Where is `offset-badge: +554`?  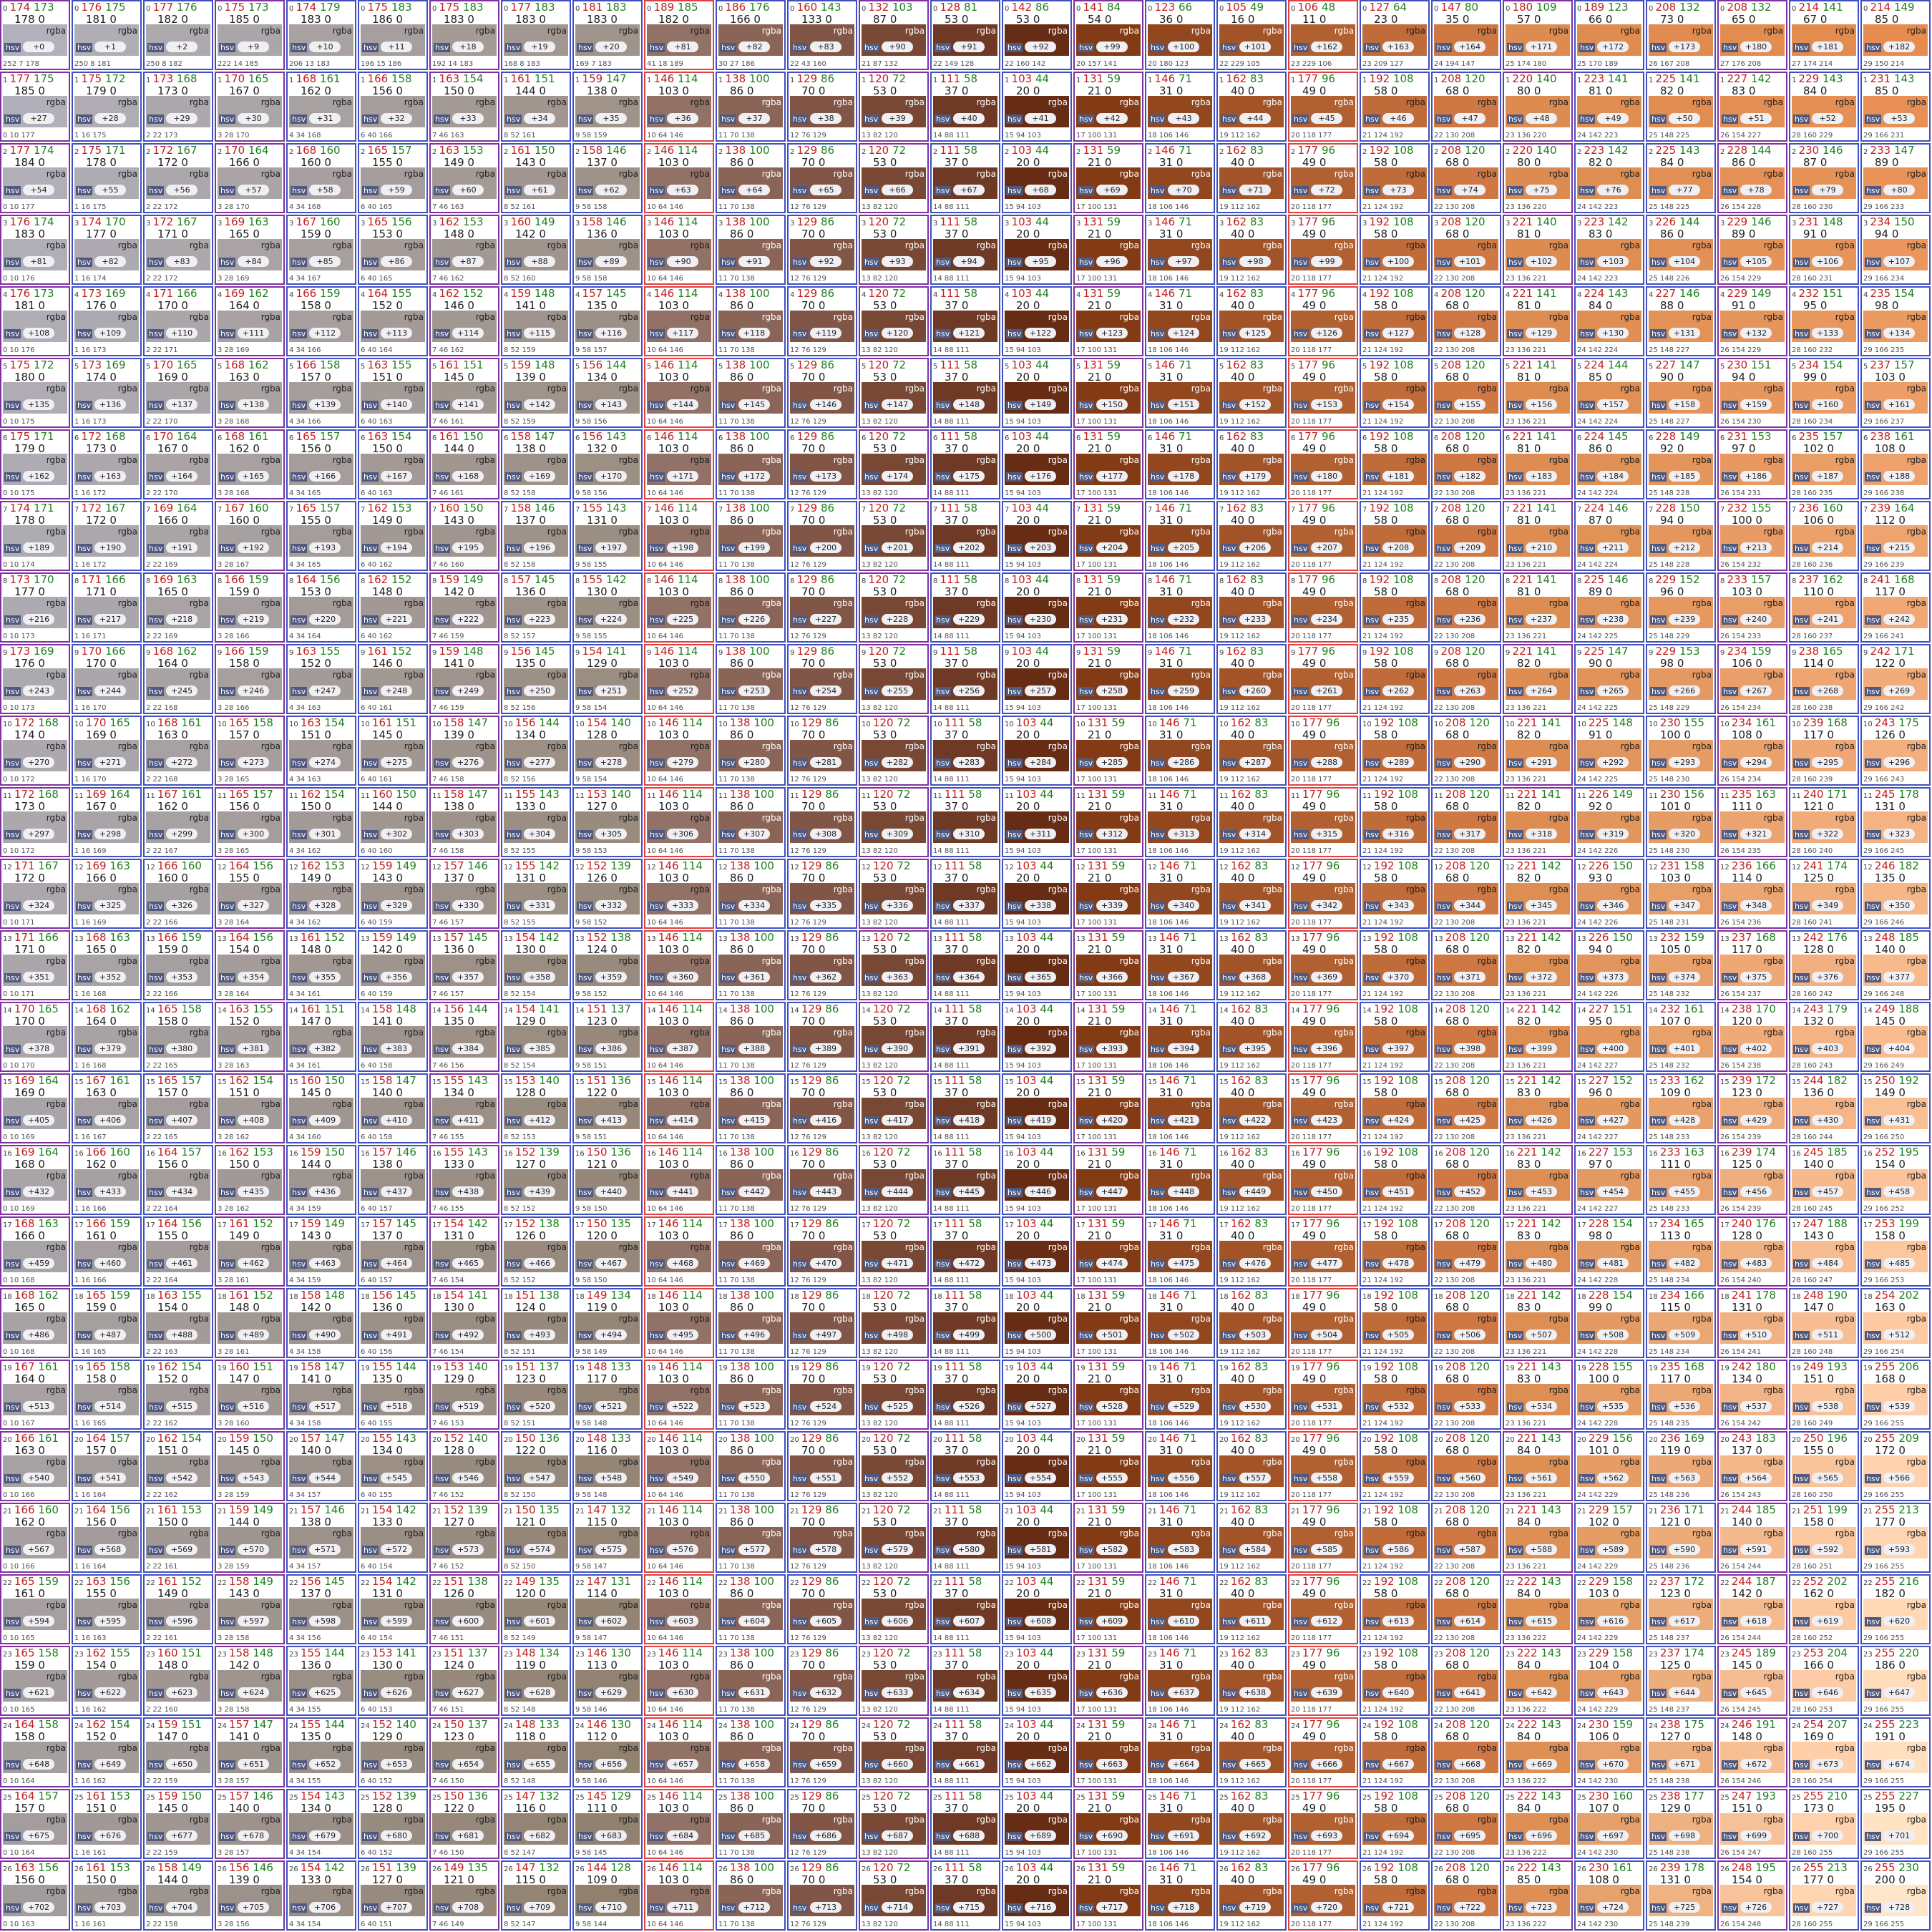 offset-badge: +554 is located at coordinates (1040, 1478).